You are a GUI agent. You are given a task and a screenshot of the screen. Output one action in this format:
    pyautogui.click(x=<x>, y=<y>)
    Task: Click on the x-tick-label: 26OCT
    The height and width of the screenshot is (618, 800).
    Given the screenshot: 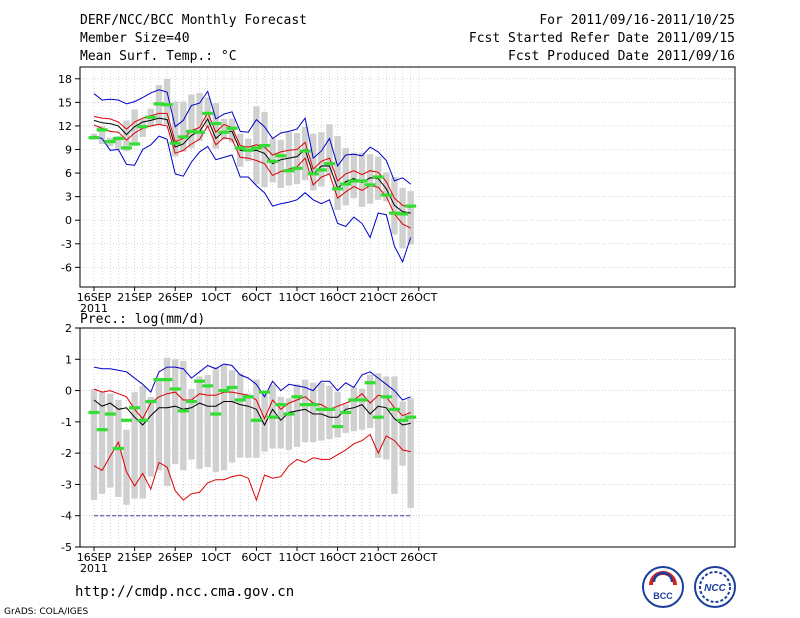 What is the action you would take?
    pyautogui.click(x=418, y=557)
    